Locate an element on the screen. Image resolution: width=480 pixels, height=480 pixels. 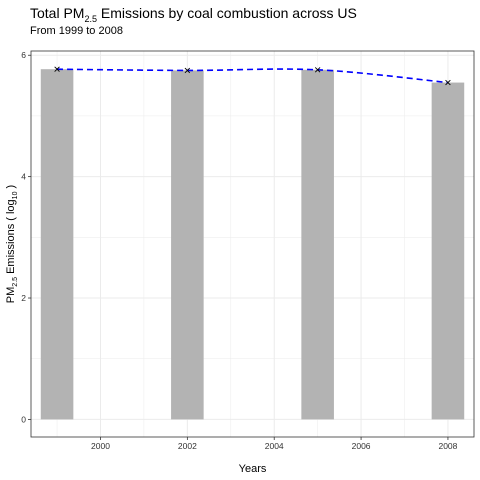
trend-line is located at coordinates (253, 76).